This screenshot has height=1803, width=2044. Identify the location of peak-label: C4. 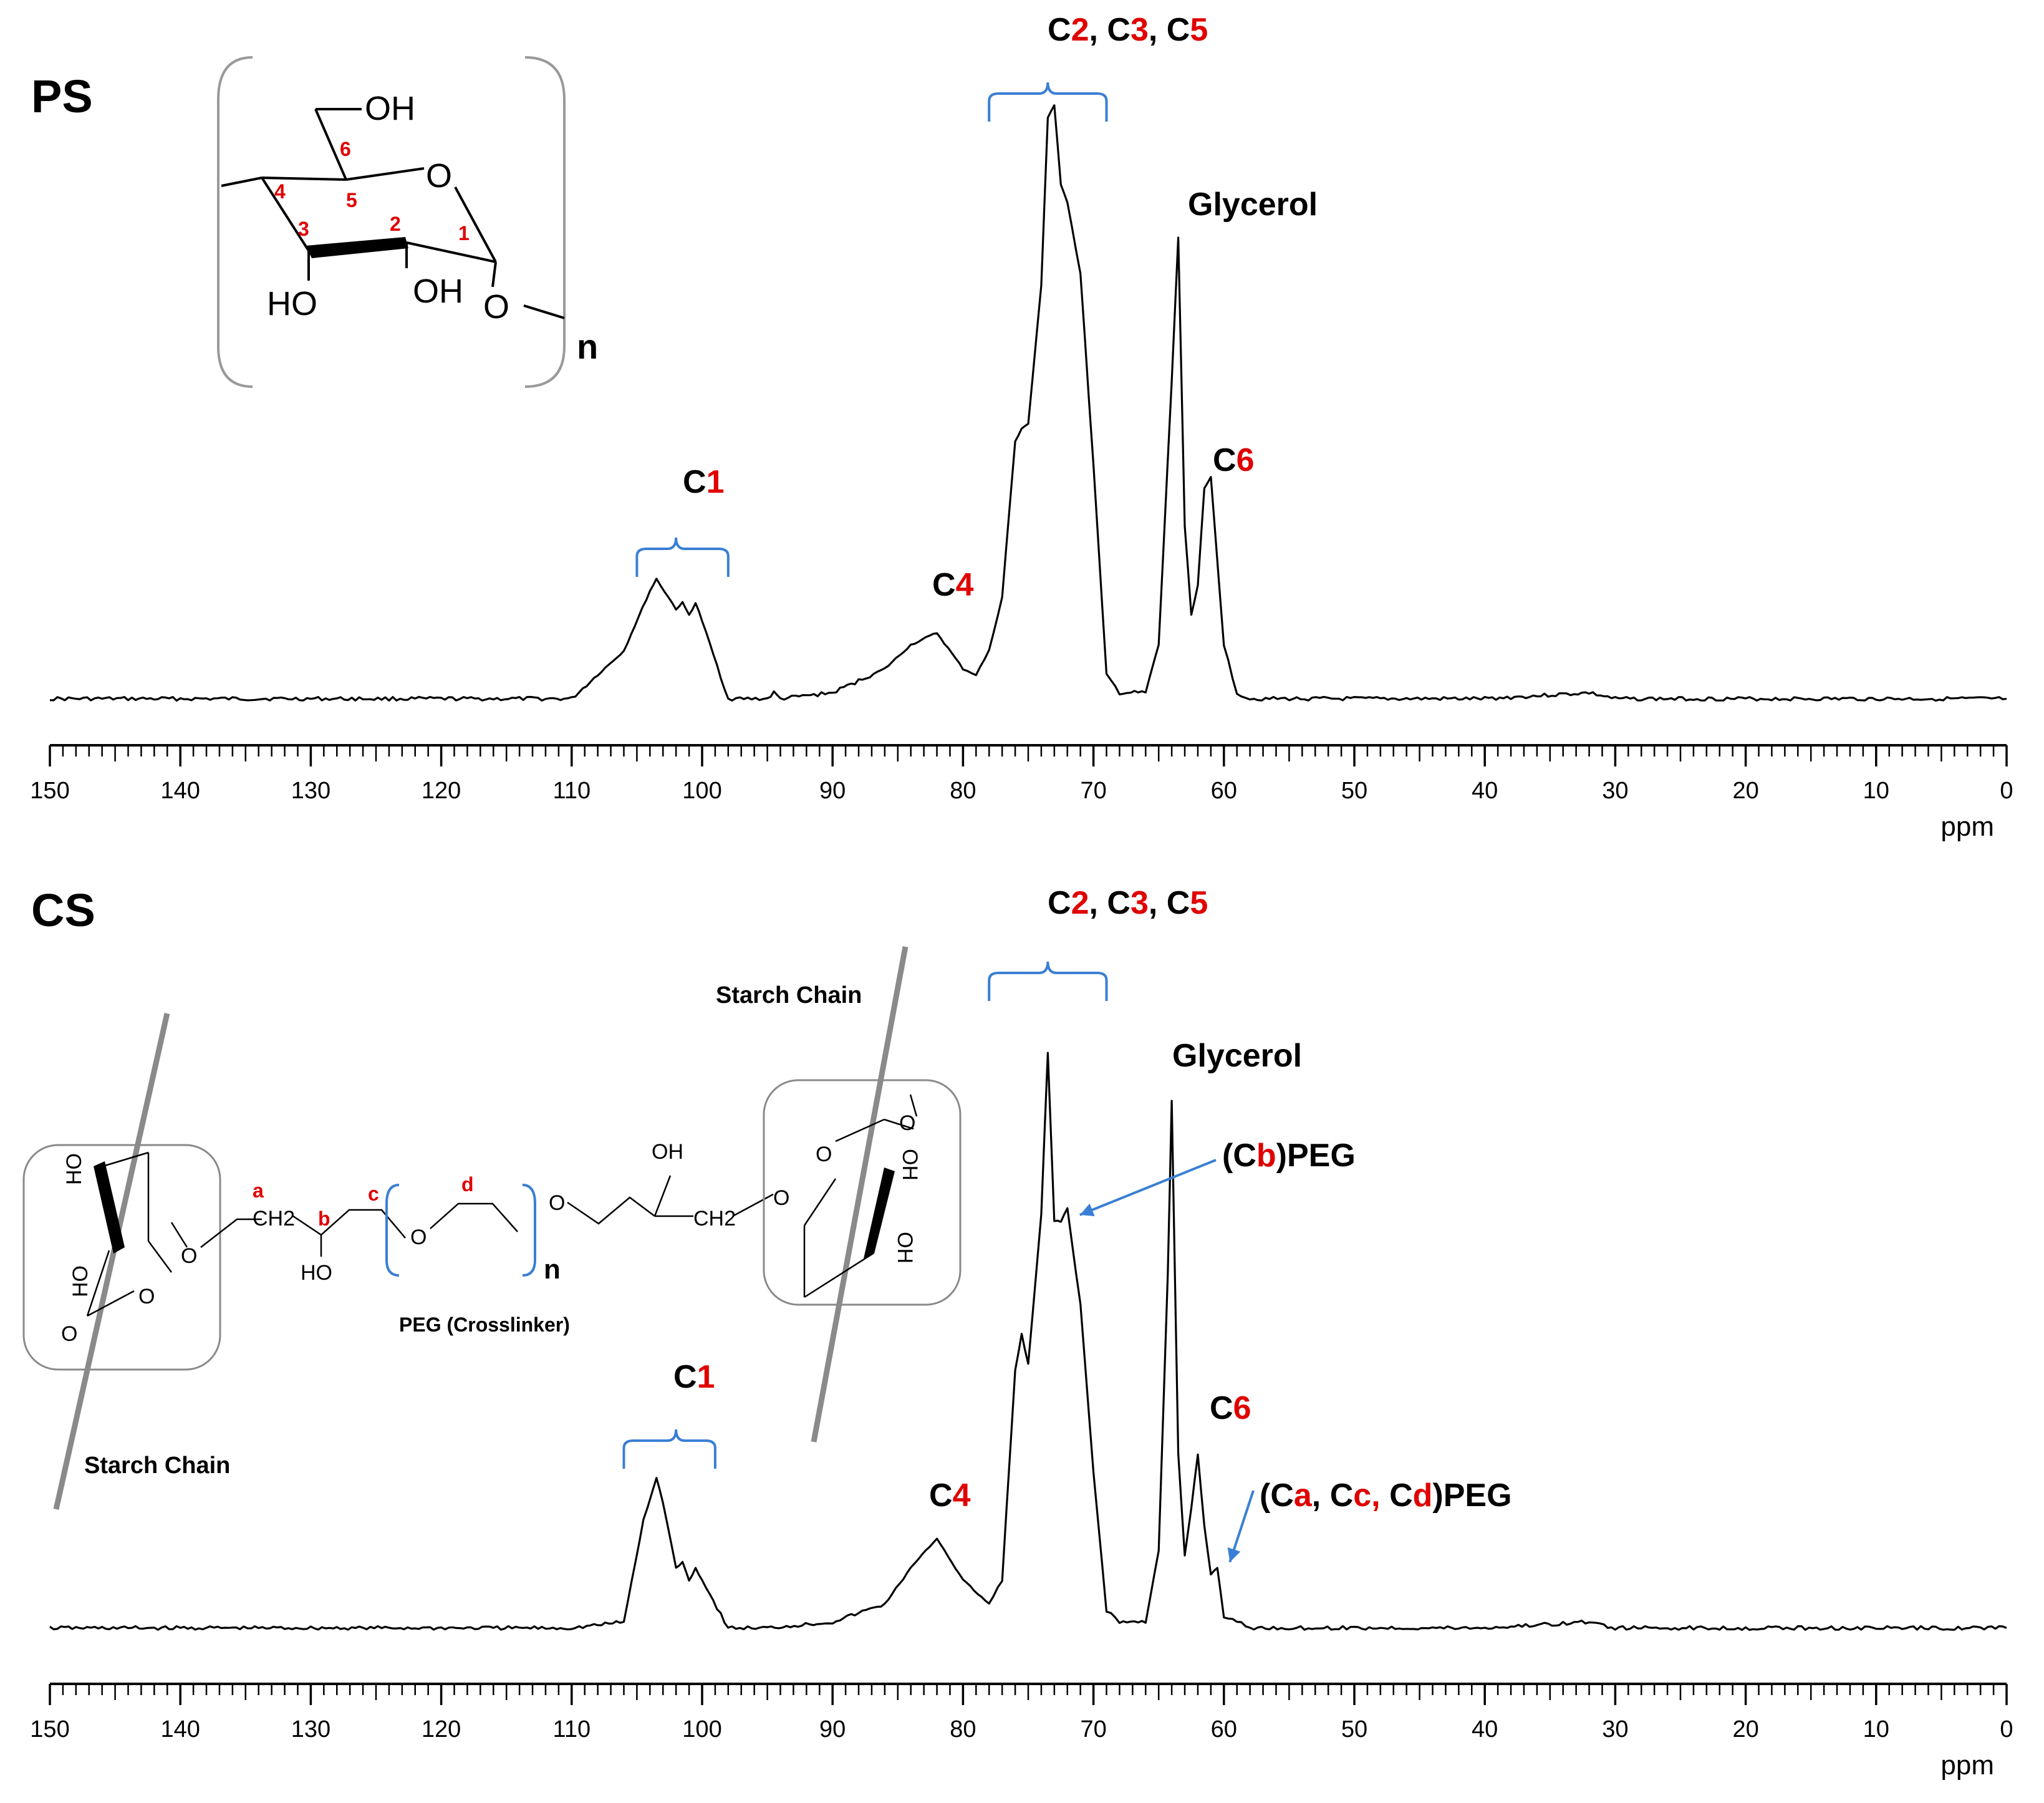
(953, 585).